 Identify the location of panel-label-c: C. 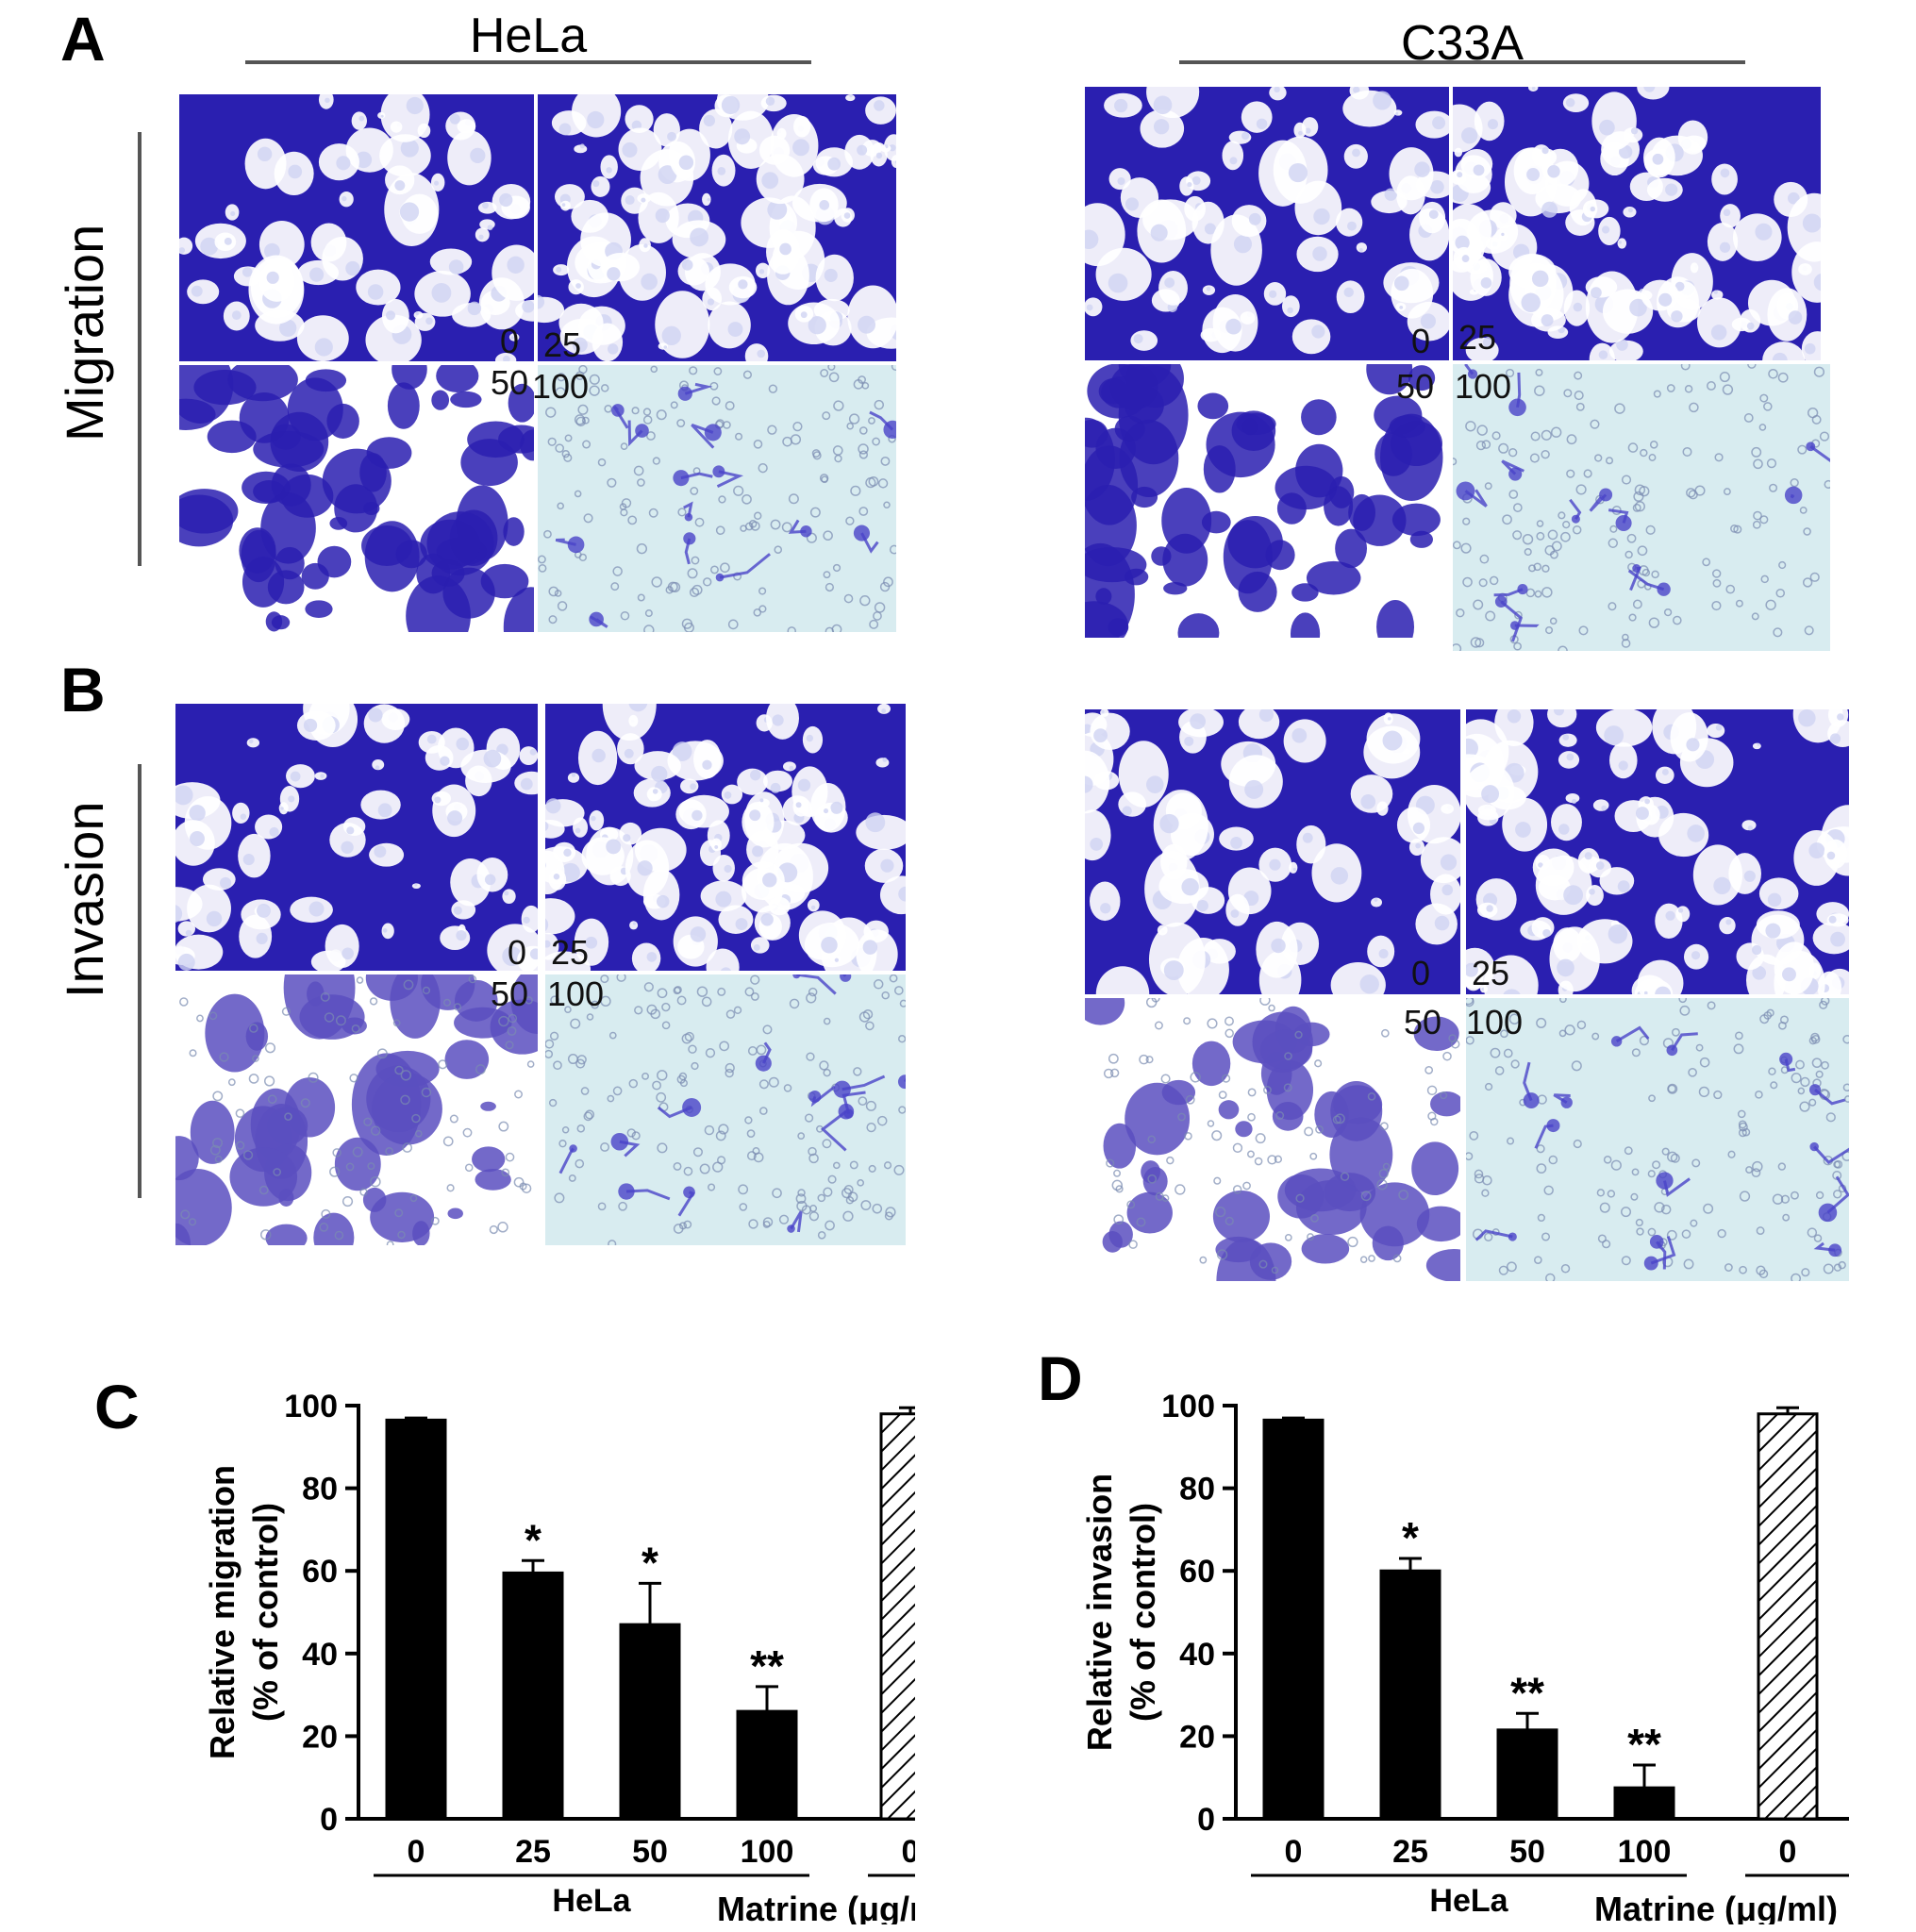
(117, 1407).